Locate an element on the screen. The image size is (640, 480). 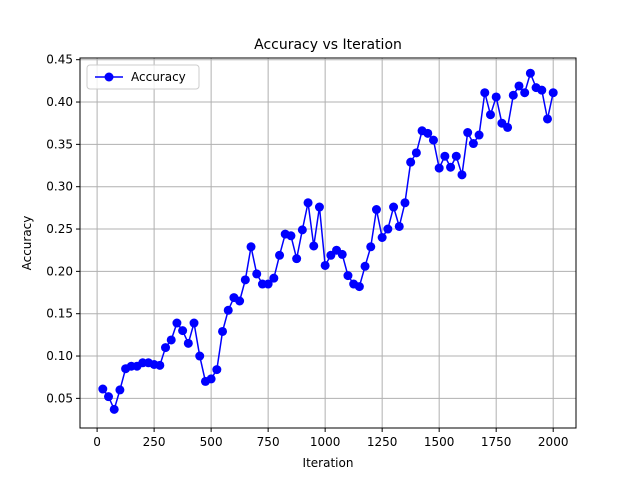
legend-box is located at coordinates (143, 77).